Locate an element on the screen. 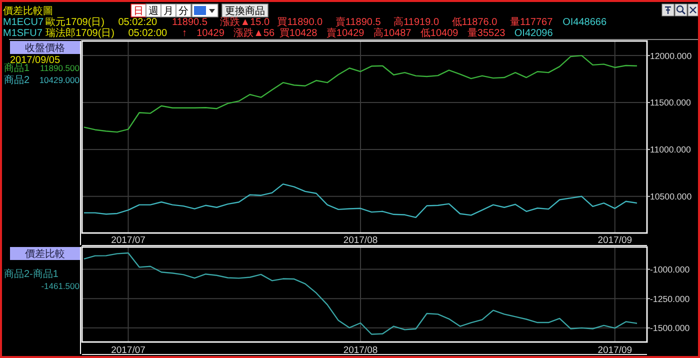 The image size is (700, 358). text: 低11876.0 is located at coordinates (475, 22).